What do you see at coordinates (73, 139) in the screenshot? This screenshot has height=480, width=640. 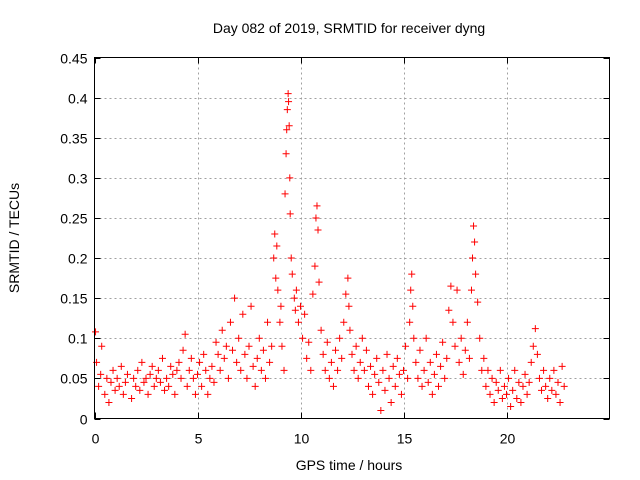 I see `y-tick-label: 0.35` at bounding box center [73, 139].